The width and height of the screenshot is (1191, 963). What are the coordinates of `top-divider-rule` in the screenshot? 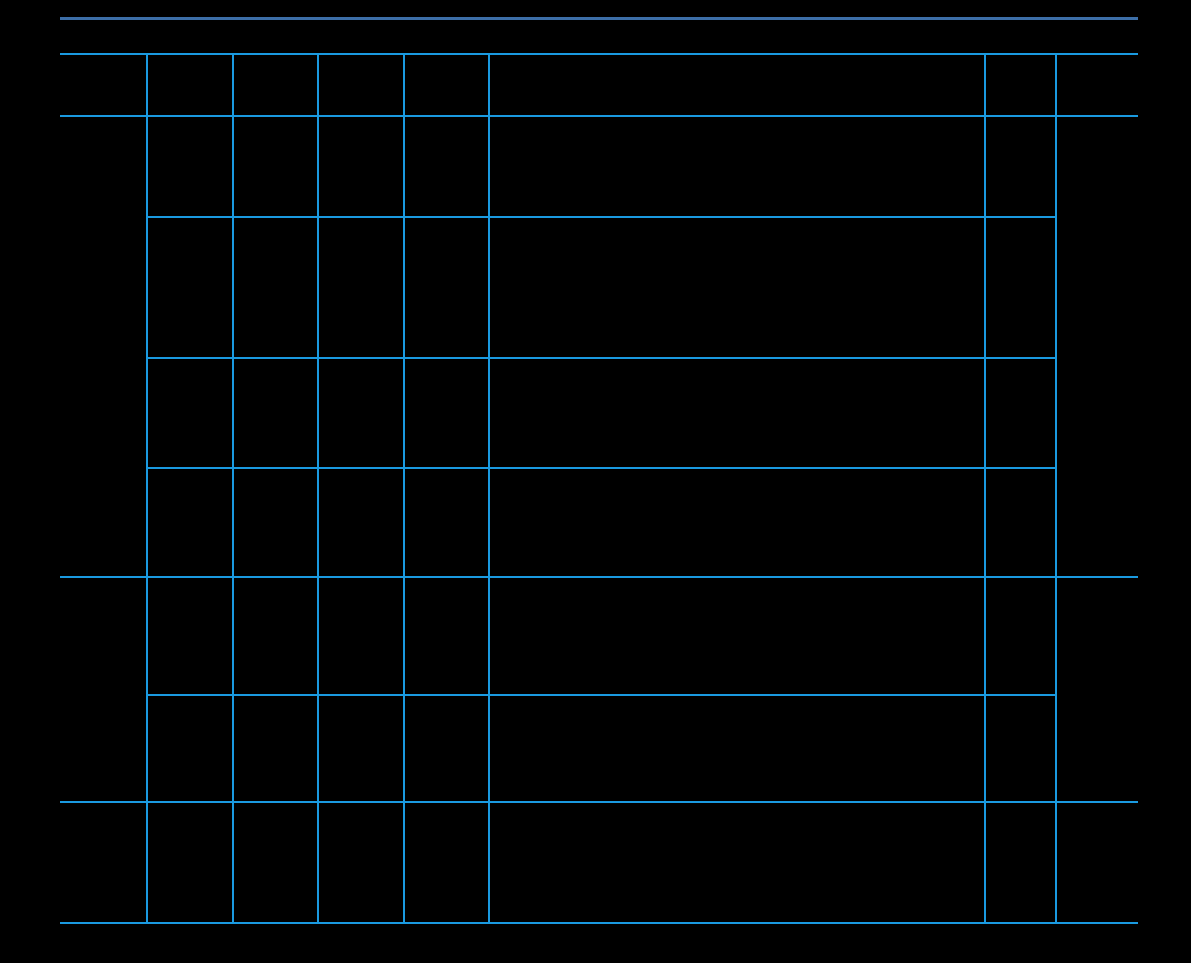 It's located at (599, 18).